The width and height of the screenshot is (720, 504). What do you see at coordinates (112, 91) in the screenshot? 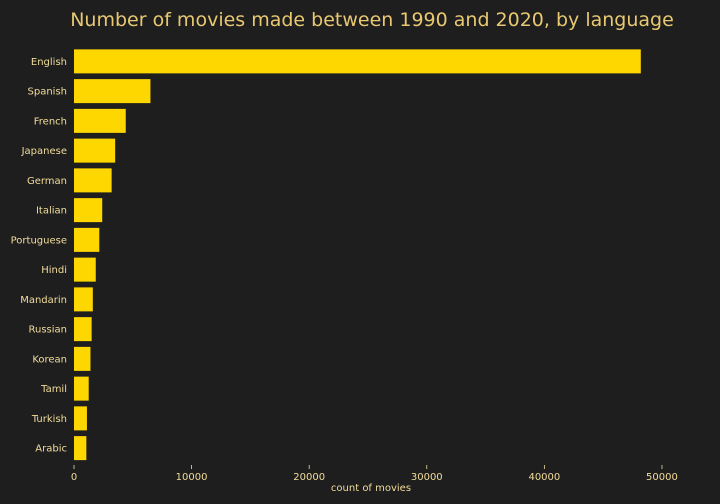
I see `bar-spanish` at bounding box center [112, 91].